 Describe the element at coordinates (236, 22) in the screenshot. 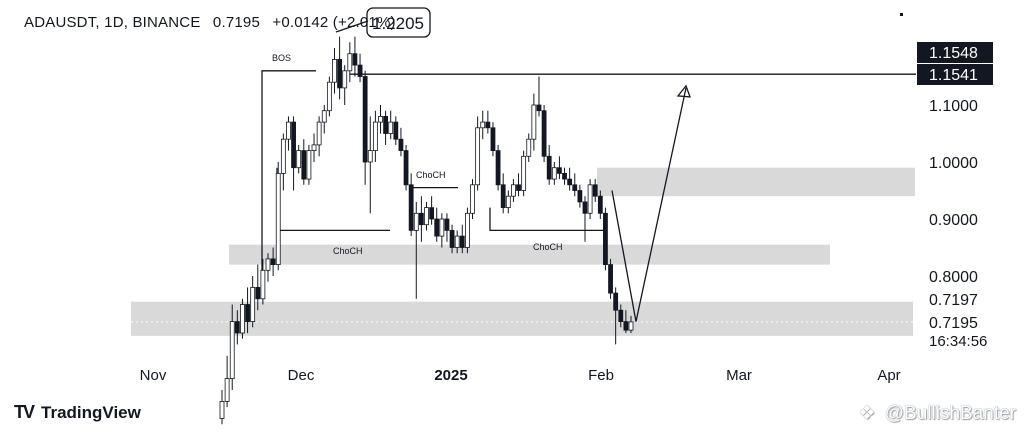

I see `last-price: 0.7195` at that location.